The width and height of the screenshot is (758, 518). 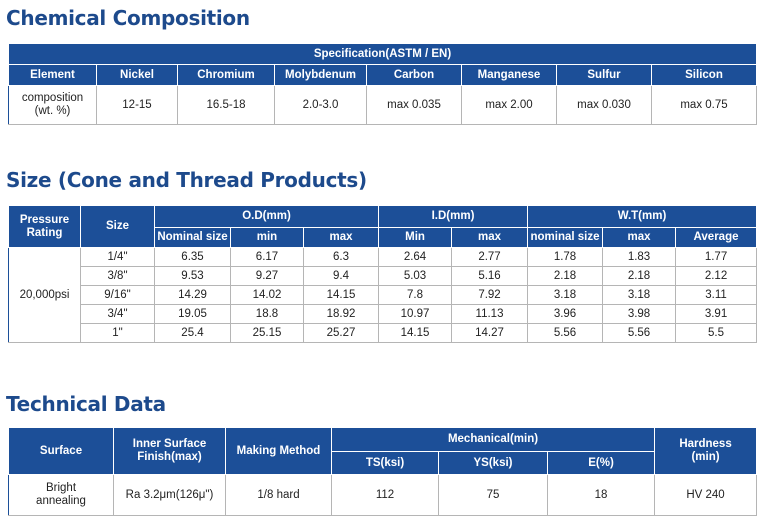 I want to click on e-header: E(%), so click(x=601, y=463).